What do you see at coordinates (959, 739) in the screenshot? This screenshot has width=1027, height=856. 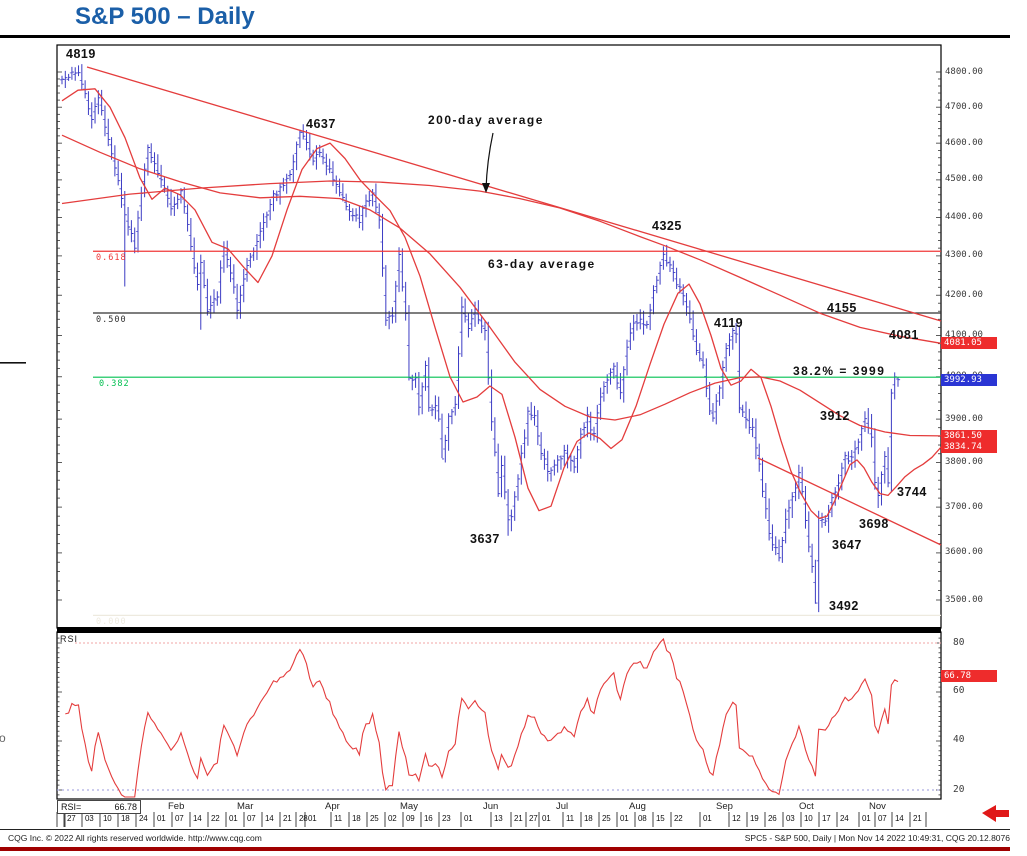 I see `rsi-axis-label: 40` at bounding box center [959, 739].